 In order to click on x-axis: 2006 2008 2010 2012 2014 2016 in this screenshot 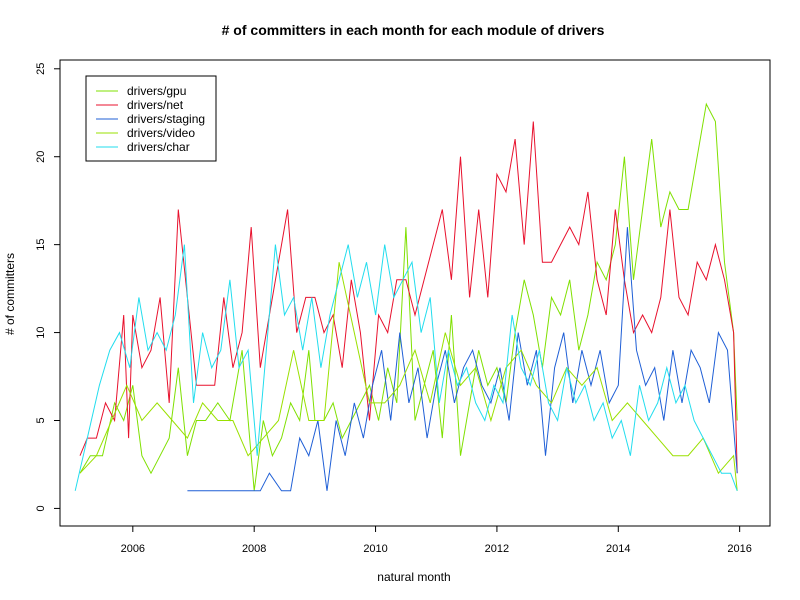, I will do `click(436, 540)`.